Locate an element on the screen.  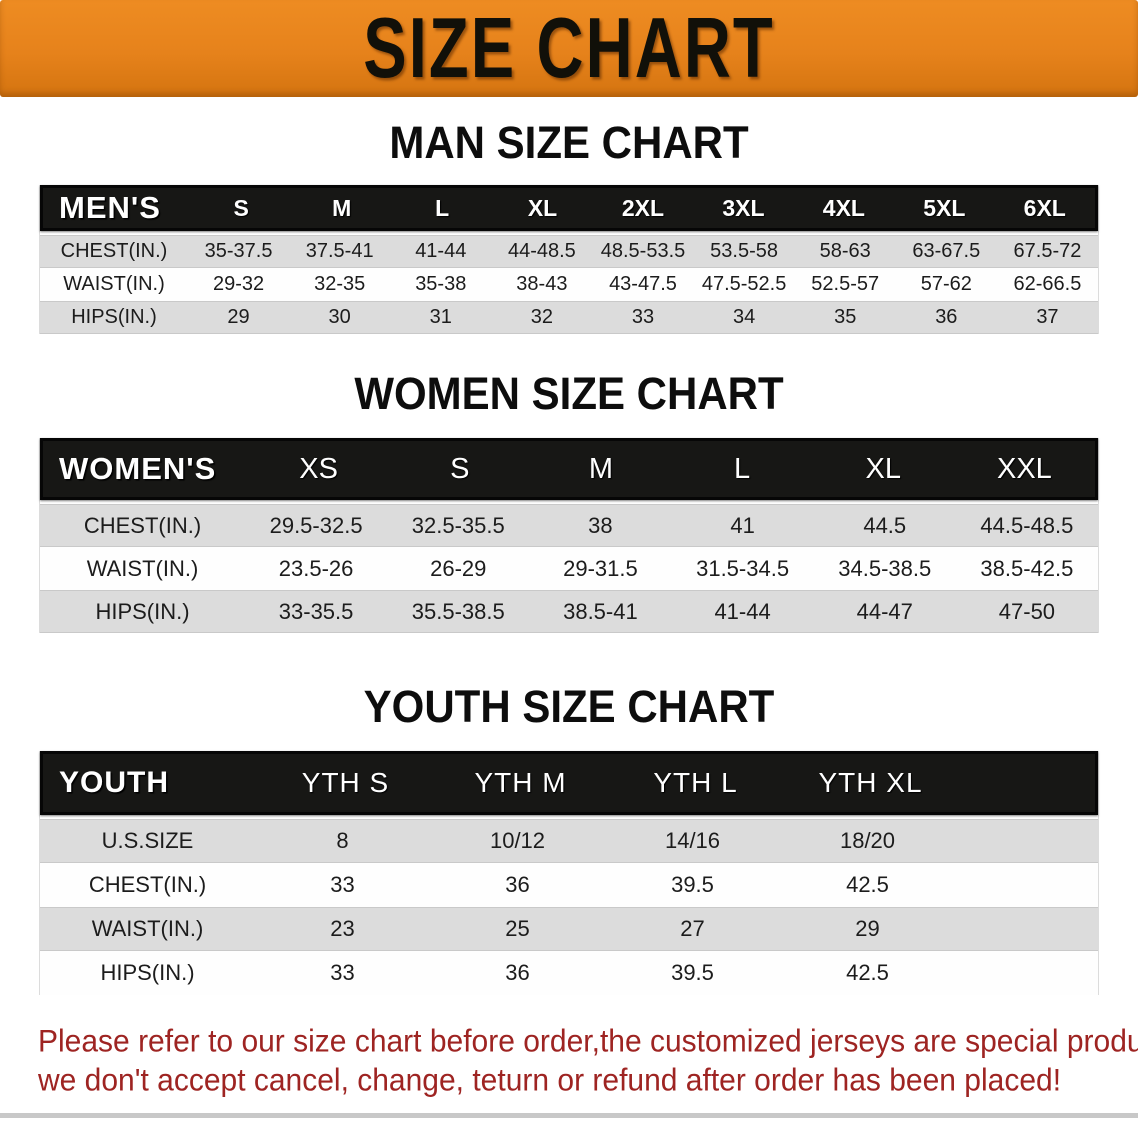
row-label: U.S.SIZE is located at coordinates (147, 840).